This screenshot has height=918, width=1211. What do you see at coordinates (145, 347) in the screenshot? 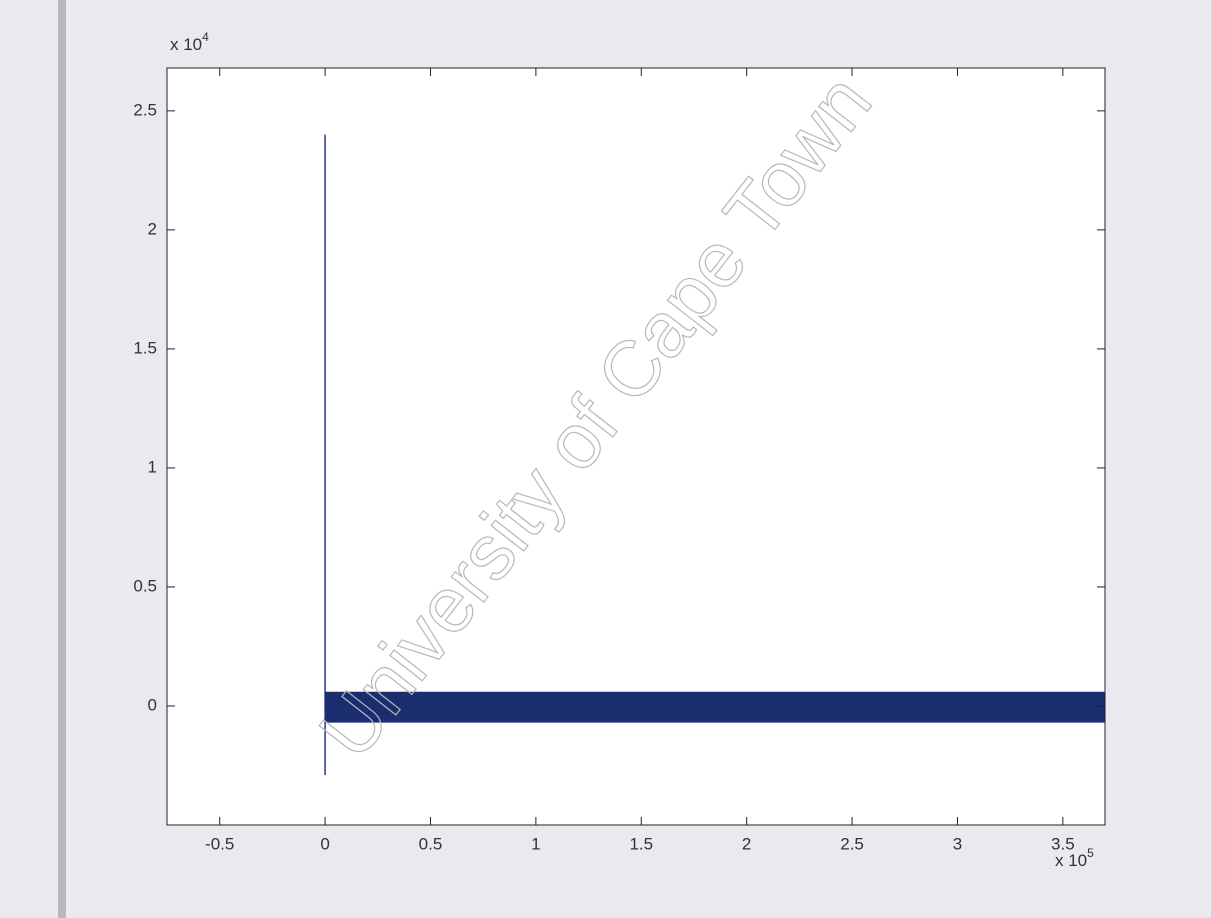
I see `y-tick-label: 1.5` at bounding box center [145, 347].